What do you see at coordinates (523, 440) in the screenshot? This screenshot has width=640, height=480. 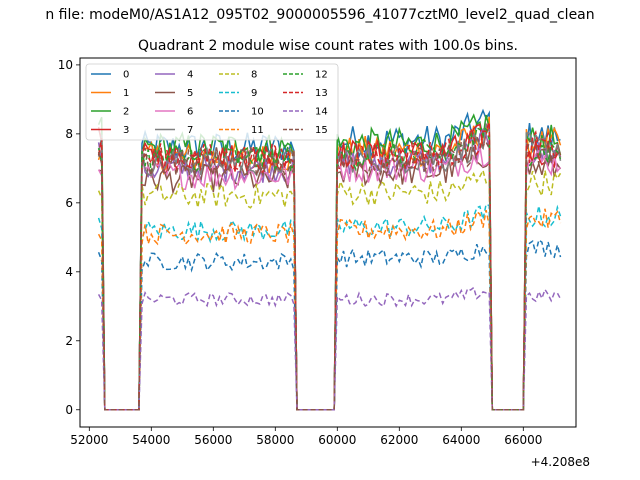 I see `x-tick-label: 66000` at bounding box center [523, 440].